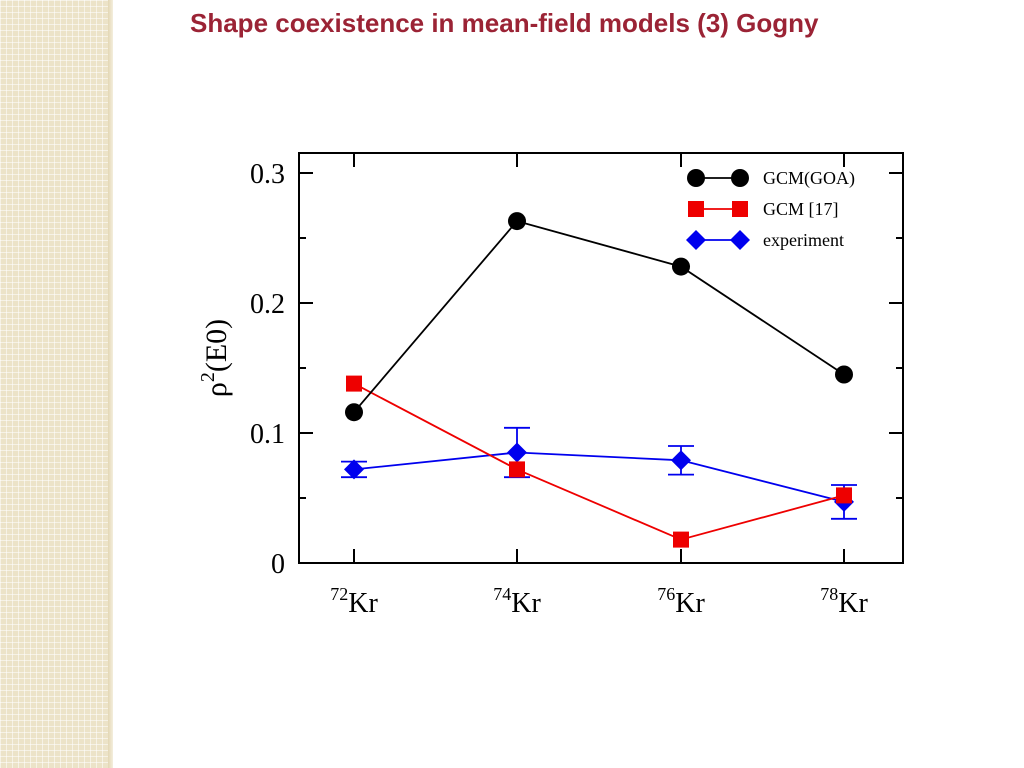 This screenshot has width=1024, height=768. Describe the element at coordinates (216, 345) in the screenshot. I see `y-axis-label-rest: (E0)` at that location.